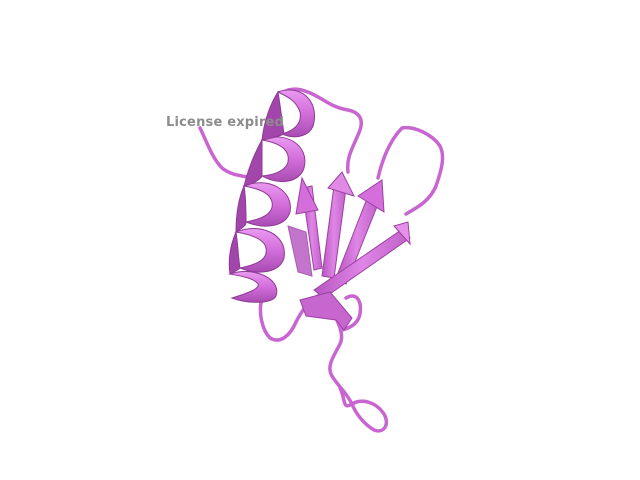 This screenshot has height=480, width=640. What do you see at coordinates (371, 196) in the screenshot?
I see `strand-3-arrowhead` at bounding box center [371, 196].